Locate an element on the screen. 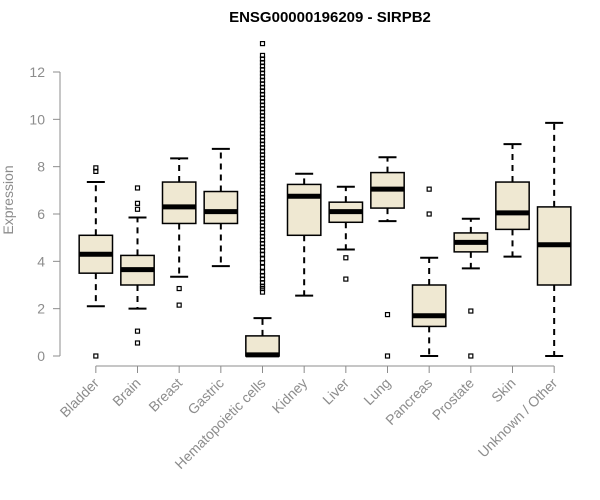 Image resolution: width=600 pixels, height=500 pixels. box-gastric is located at coordinates (221, 207).